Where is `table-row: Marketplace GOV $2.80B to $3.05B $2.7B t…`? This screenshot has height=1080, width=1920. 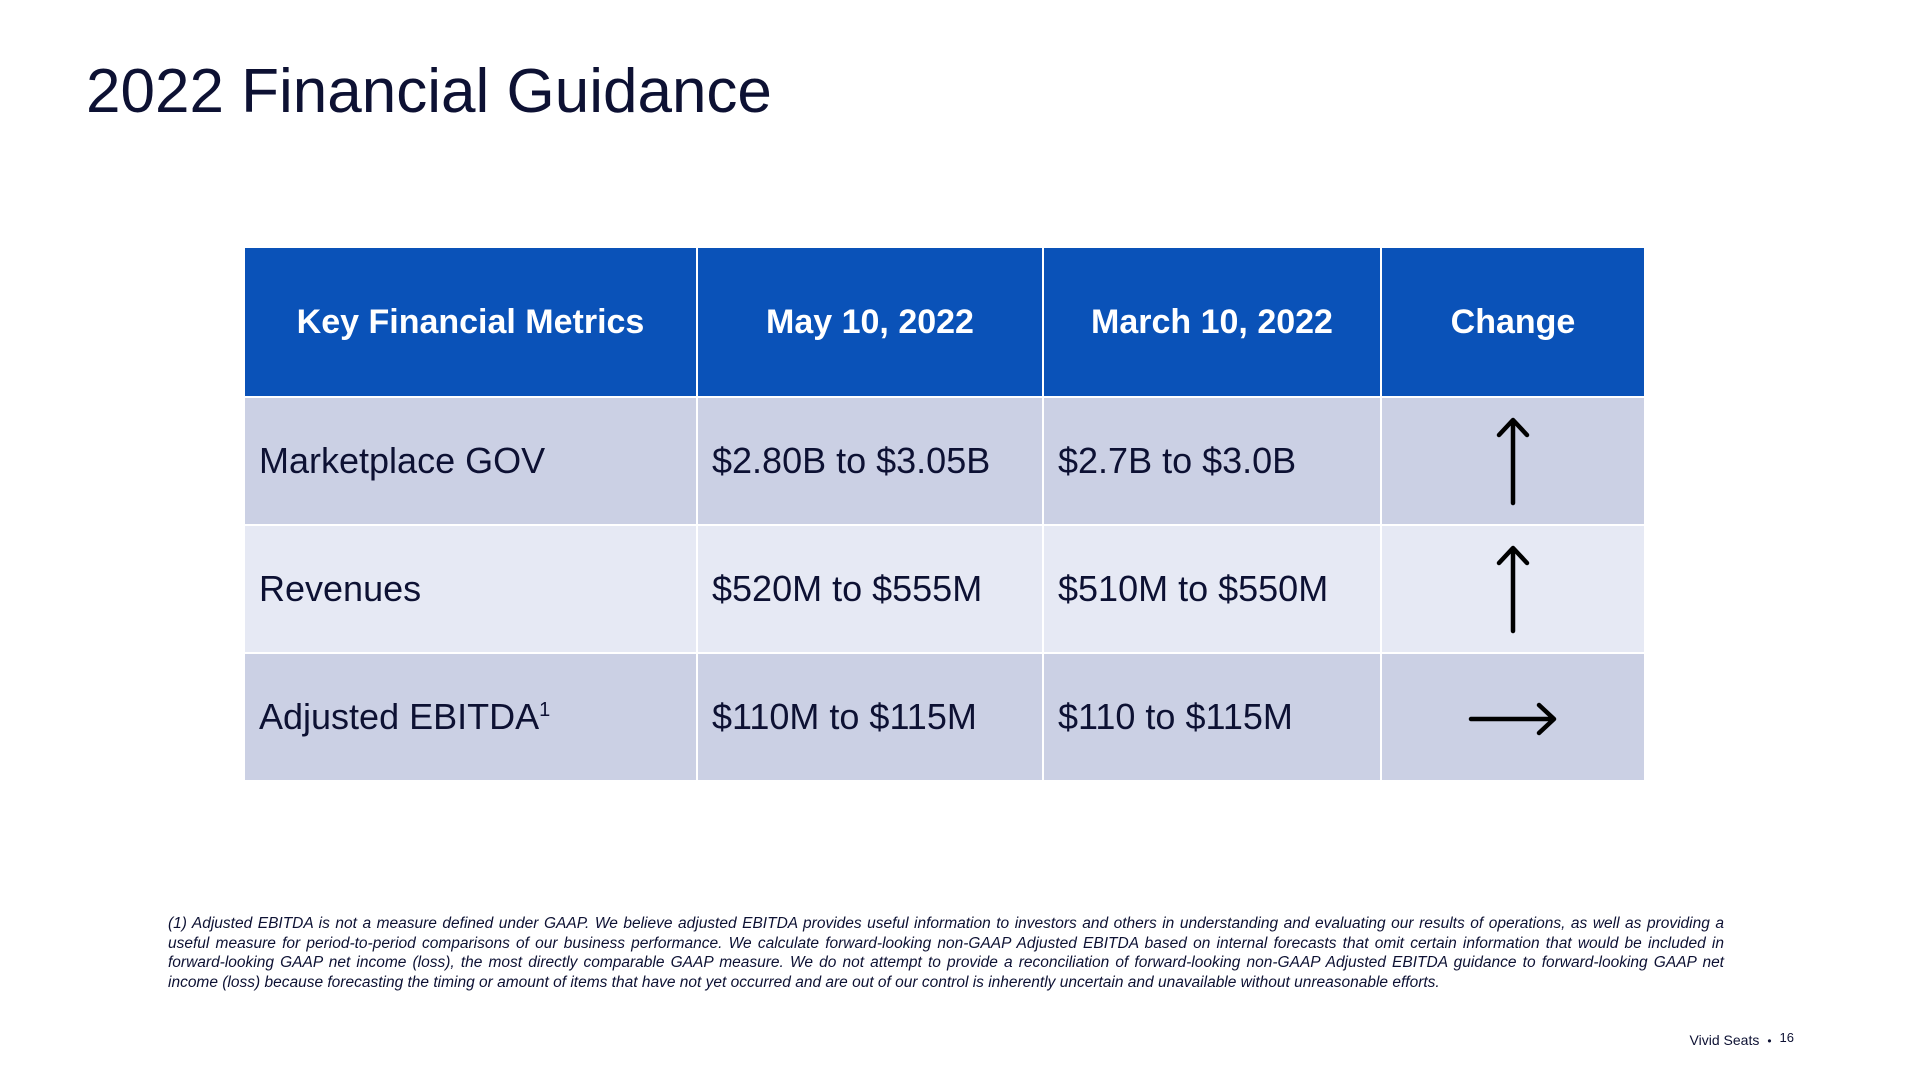
table-row: Marketplace GOV $2.80B to $3.05B $2.7B t… is located at coordinates (944, 461).